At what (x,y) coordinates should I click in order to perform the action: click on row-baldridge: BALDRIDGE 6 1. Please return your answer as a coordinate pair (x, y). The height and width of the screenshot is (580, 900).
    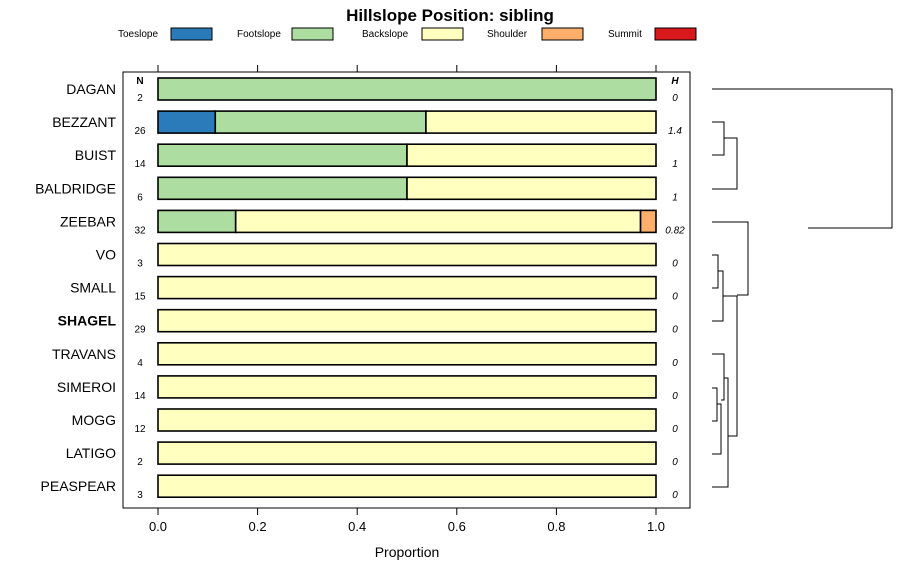
    Looking at the image, I should click on (356, 189).